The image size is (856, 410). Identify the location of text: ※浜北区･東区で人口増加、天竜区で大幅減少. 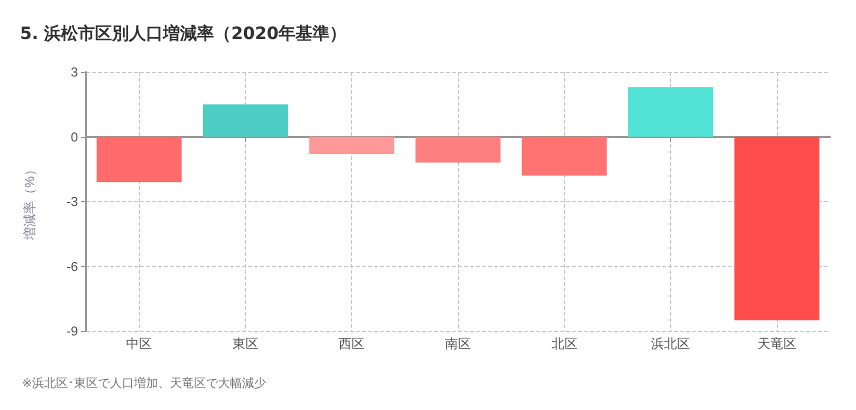
(144, 383).